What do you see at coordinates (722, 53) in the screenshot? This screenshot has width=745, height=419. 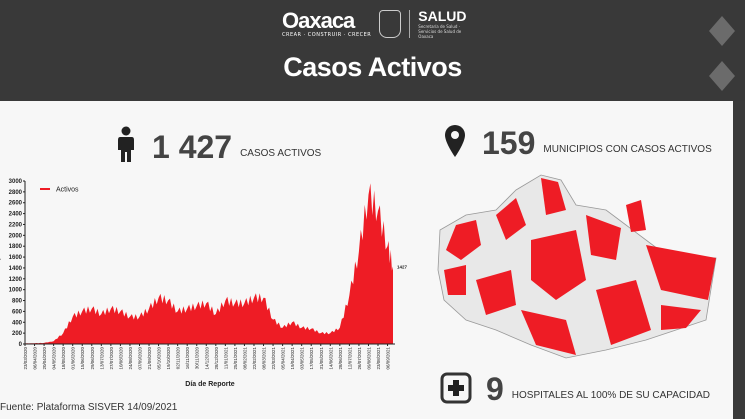 I see `decorative-pattern-icon` at bounding box center [722, 53].